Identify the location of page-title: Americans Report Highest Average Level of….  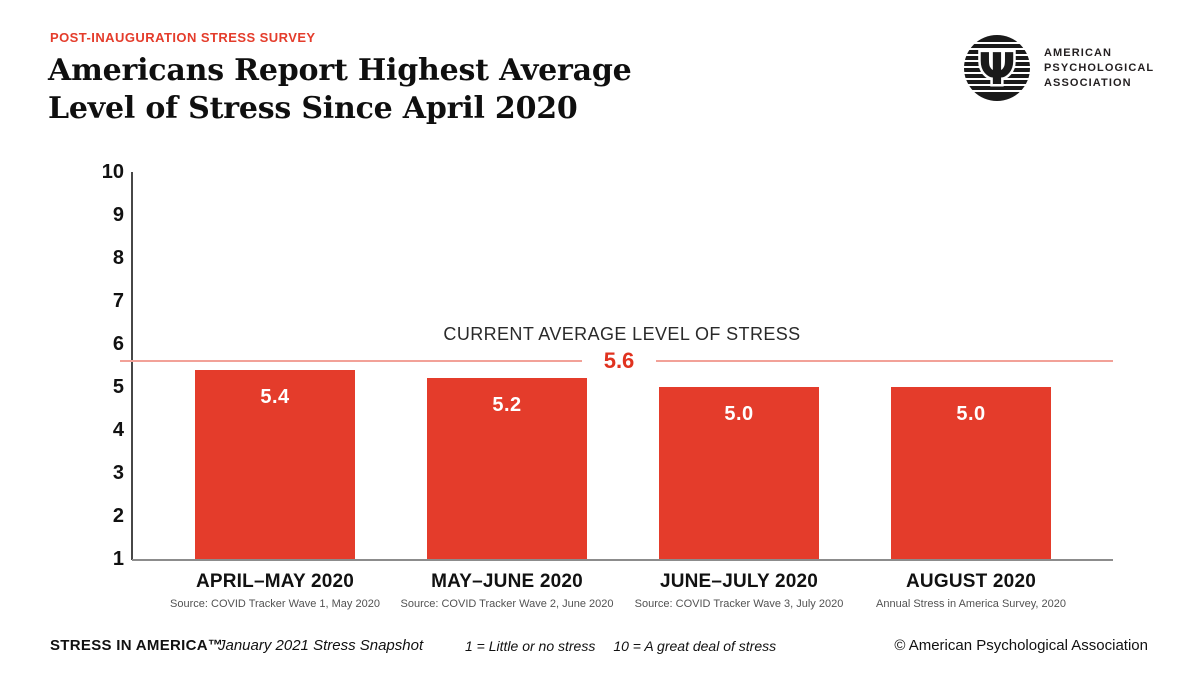
(340, 90).